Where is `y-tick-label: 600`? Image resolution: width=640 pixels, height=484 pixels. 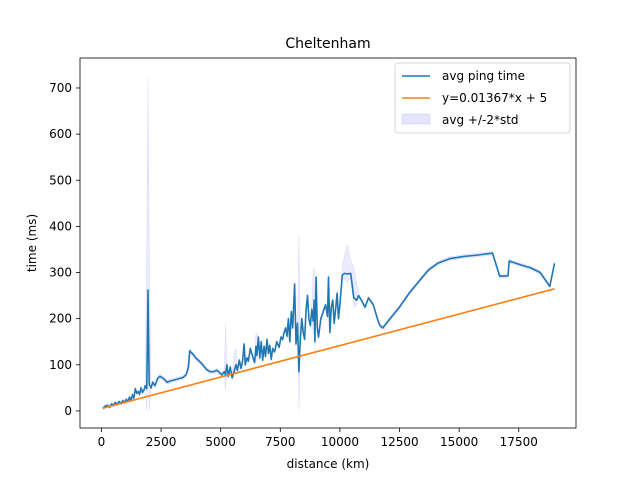 y-tick-label: 600 is located at coordinates (60, 134).